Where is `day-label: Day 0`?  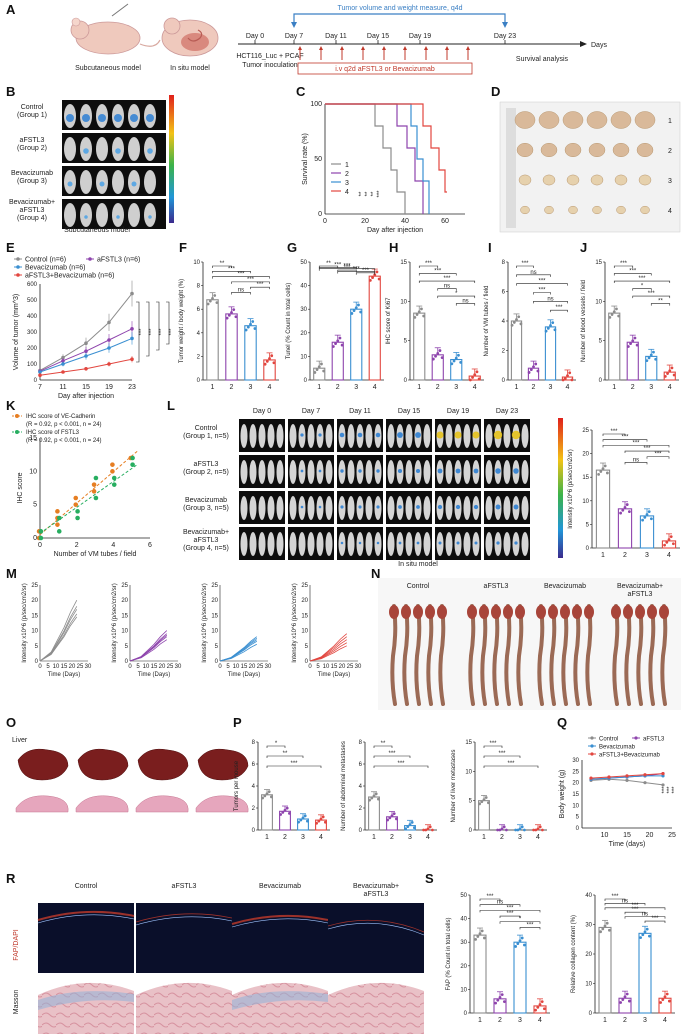
day-label: Day 0 is located at coordinates (255, 36).